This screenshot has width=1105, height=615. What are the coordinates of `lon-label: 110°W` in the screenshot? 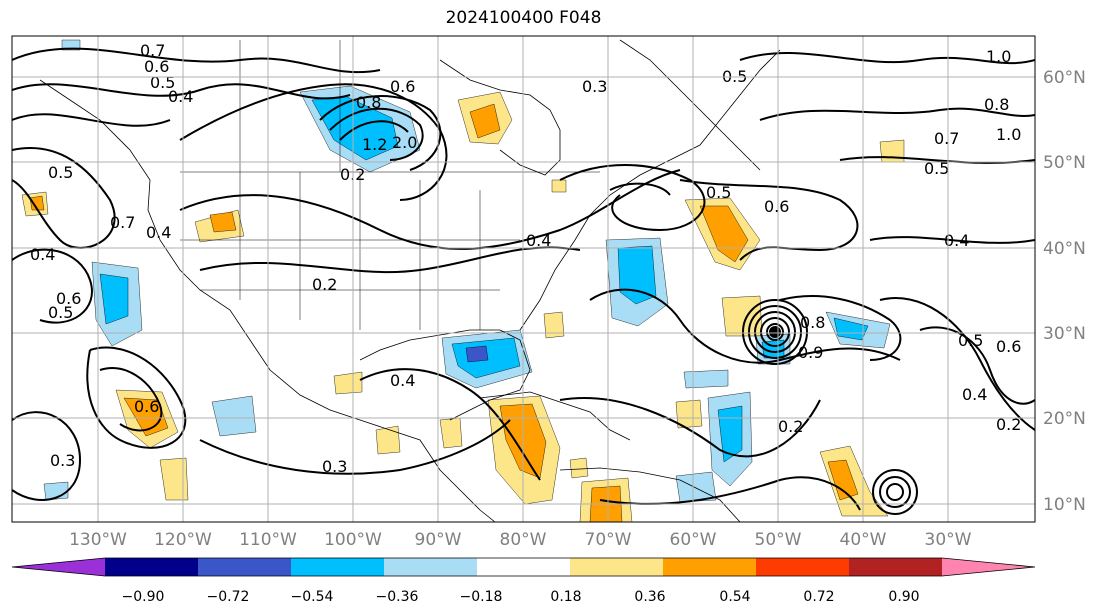 It's located at (268, 540).